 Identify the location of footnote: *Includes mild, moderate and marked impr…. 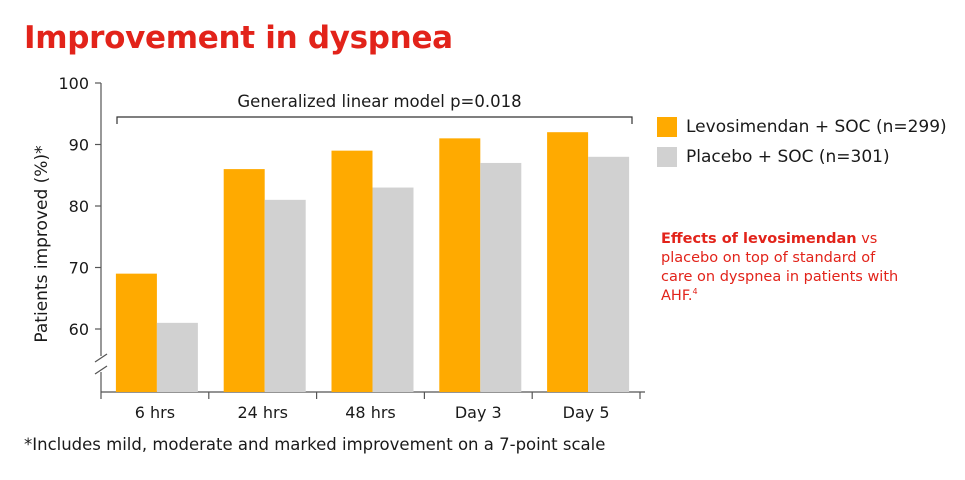
(315, 444).